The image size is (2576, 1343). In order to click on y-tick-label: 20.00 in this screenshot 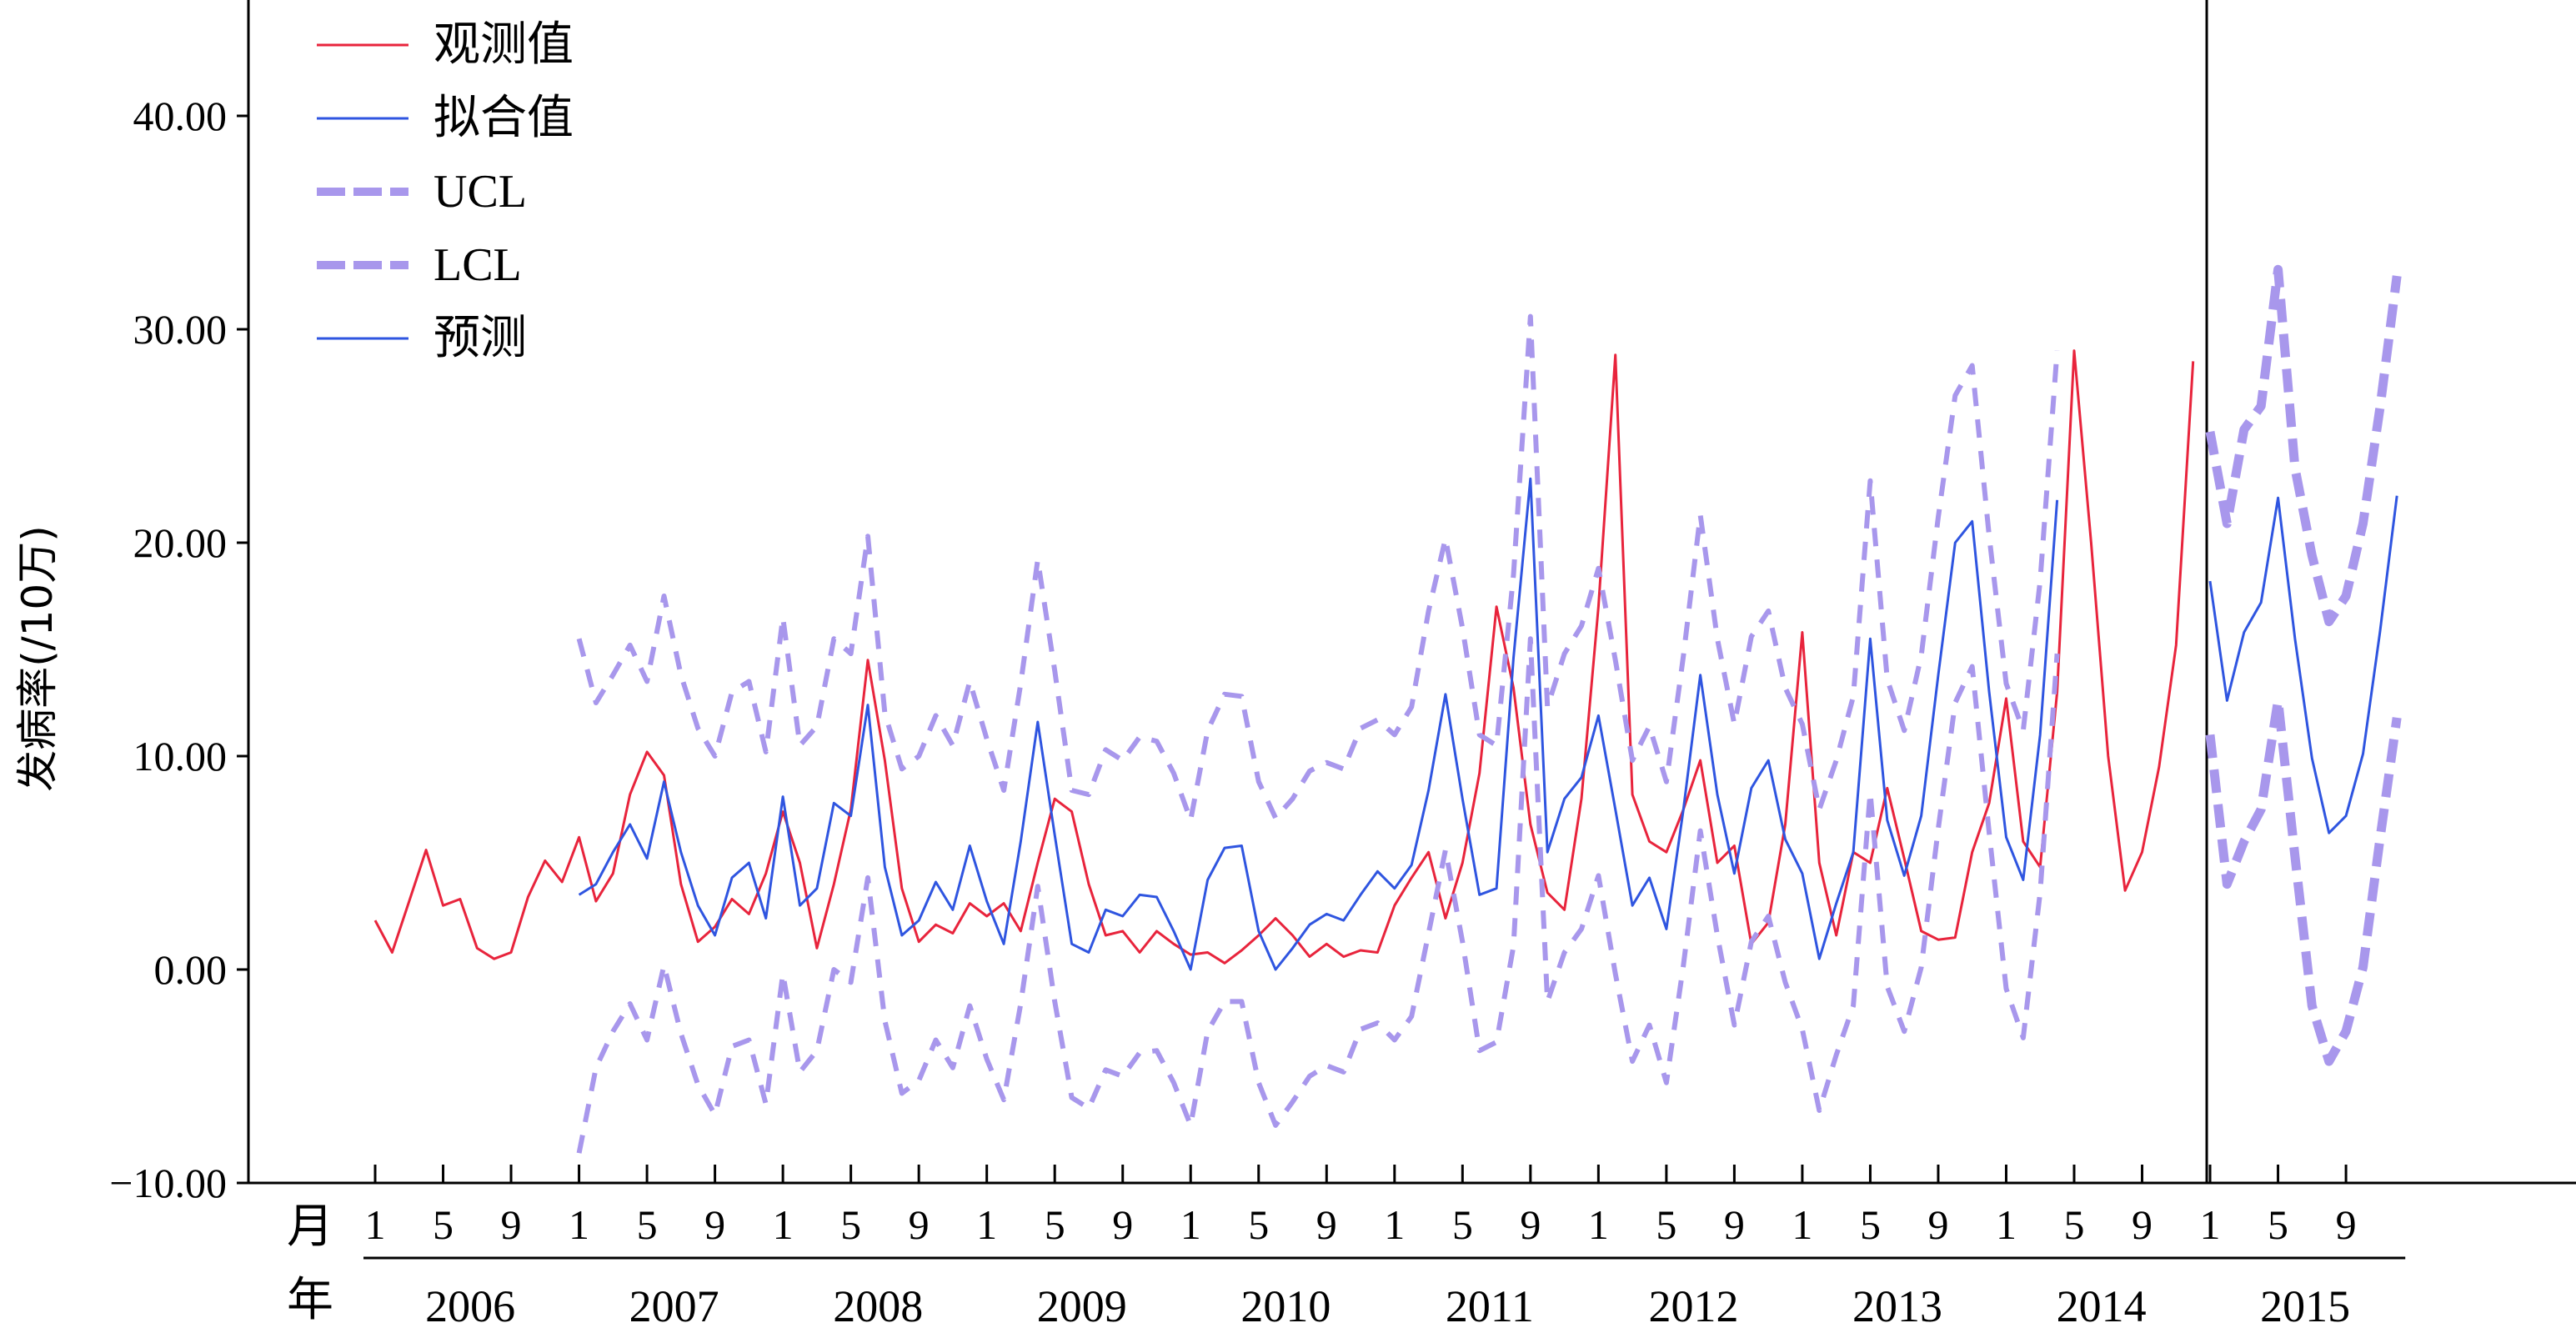, I will do `click(180, 542)`.